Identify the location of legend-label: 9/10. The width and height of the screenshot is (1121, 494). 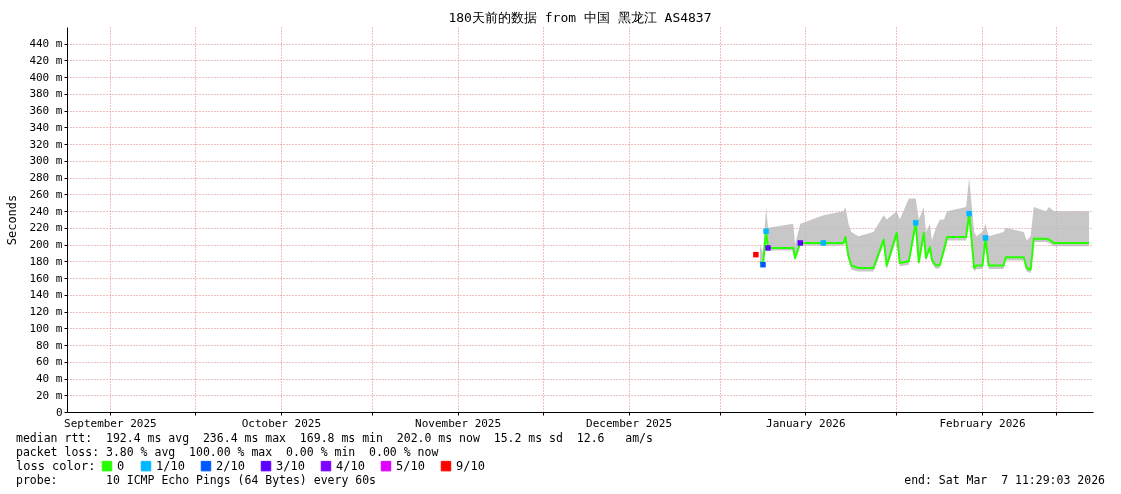
(470, 466).